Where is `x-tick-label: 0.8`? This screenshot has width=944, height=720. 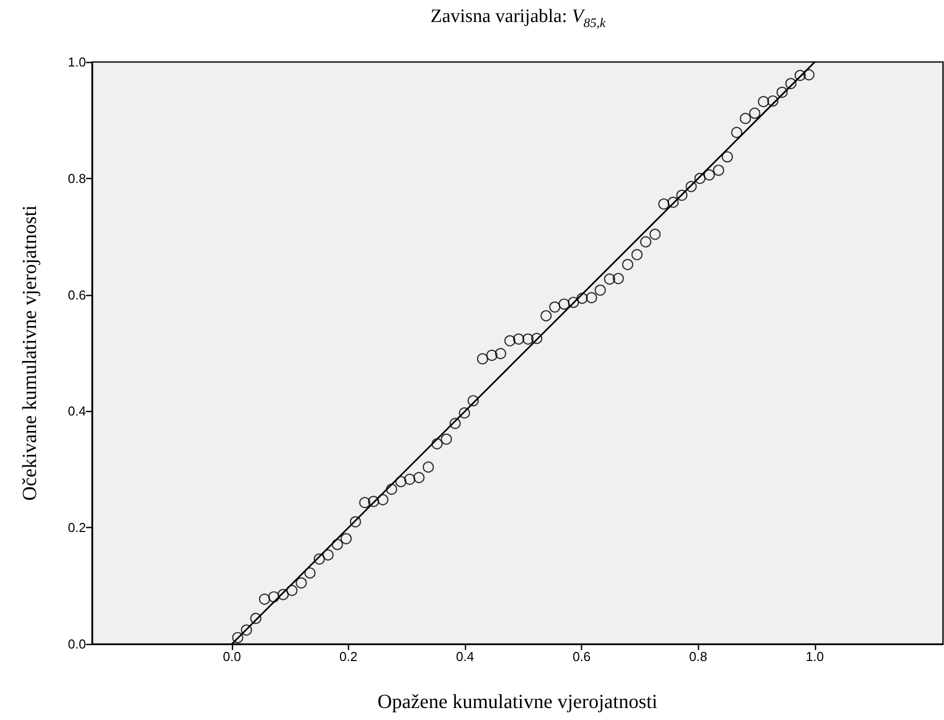
x-tick-label: 0.8 is located at coordinates (698, 656).